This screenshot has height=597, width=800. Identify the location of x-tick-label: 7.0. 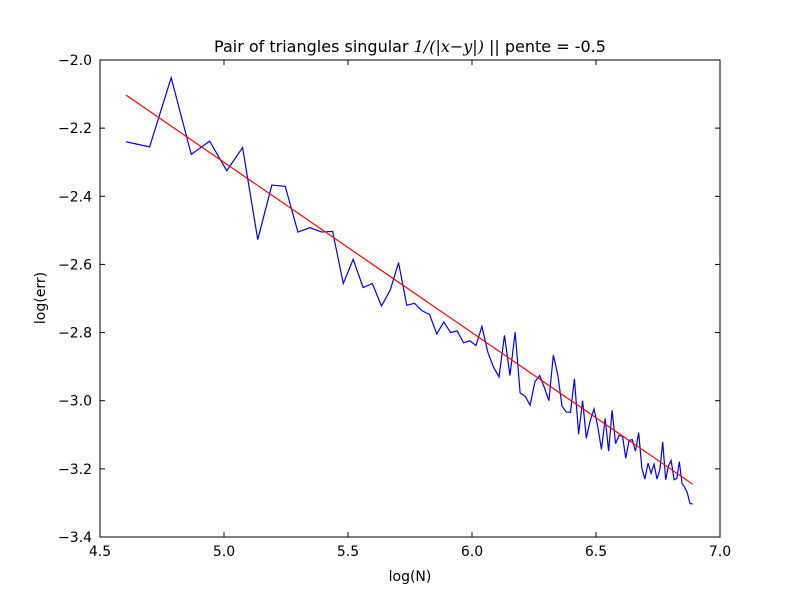
(720, 552).